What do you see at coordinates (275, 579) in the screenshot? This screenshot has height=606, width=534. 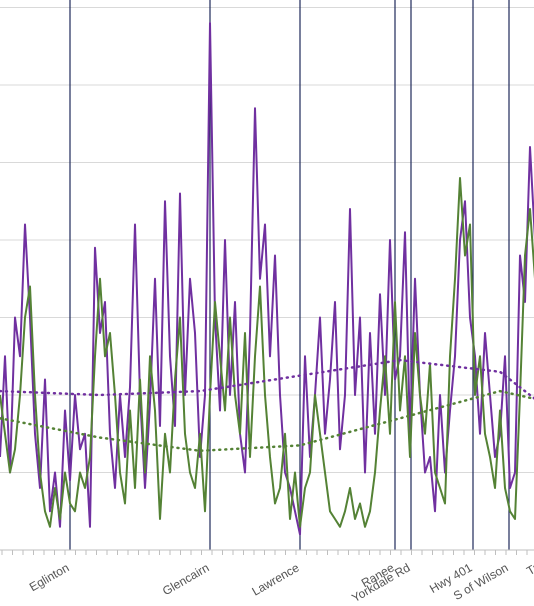 I see `station-label: Lawrence` at bounding box center [275, 579].